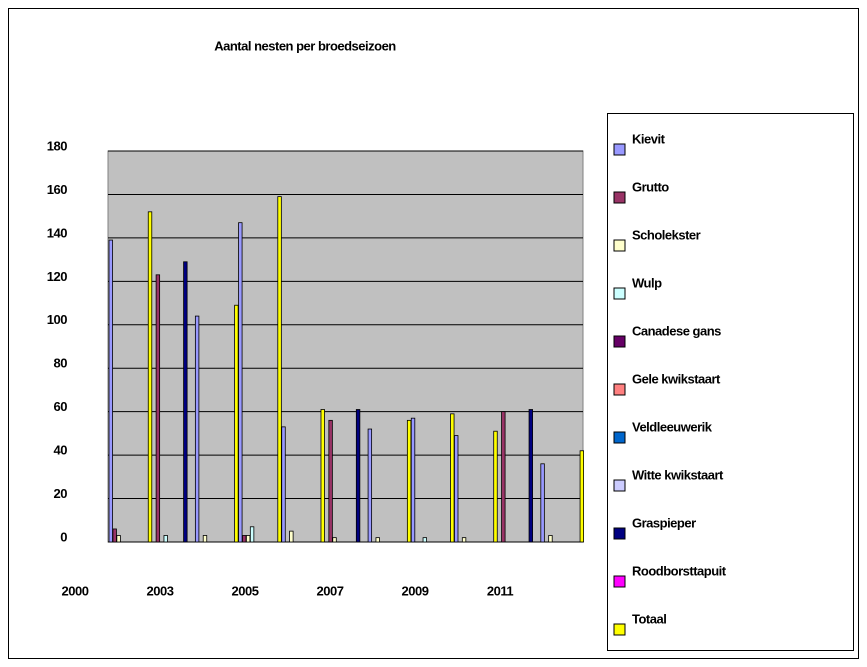 The image size is (867, 667). Describe the element at coordinates (664, 522) in the screenshot. I see `legend-label: Graspieper` at that location.